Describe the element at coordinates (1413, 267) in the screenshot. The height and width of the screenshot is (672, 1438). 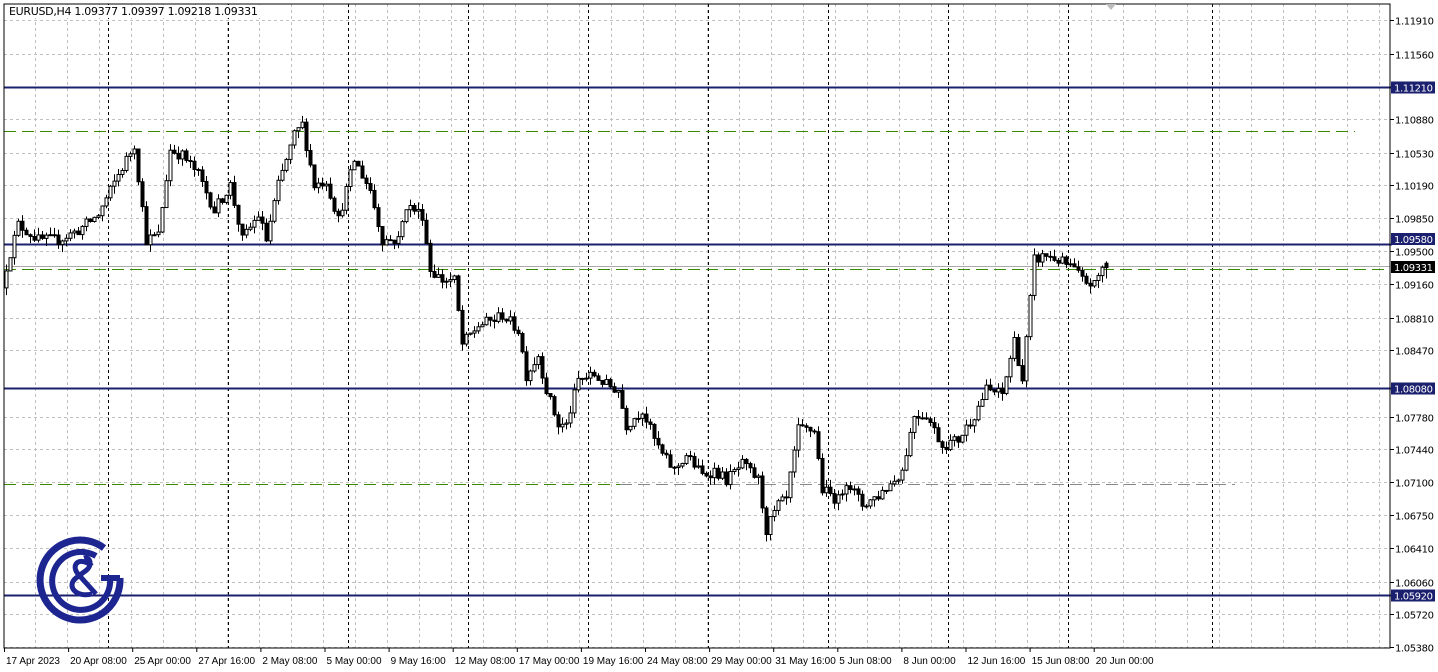
I see `current-price-tag` at that location.